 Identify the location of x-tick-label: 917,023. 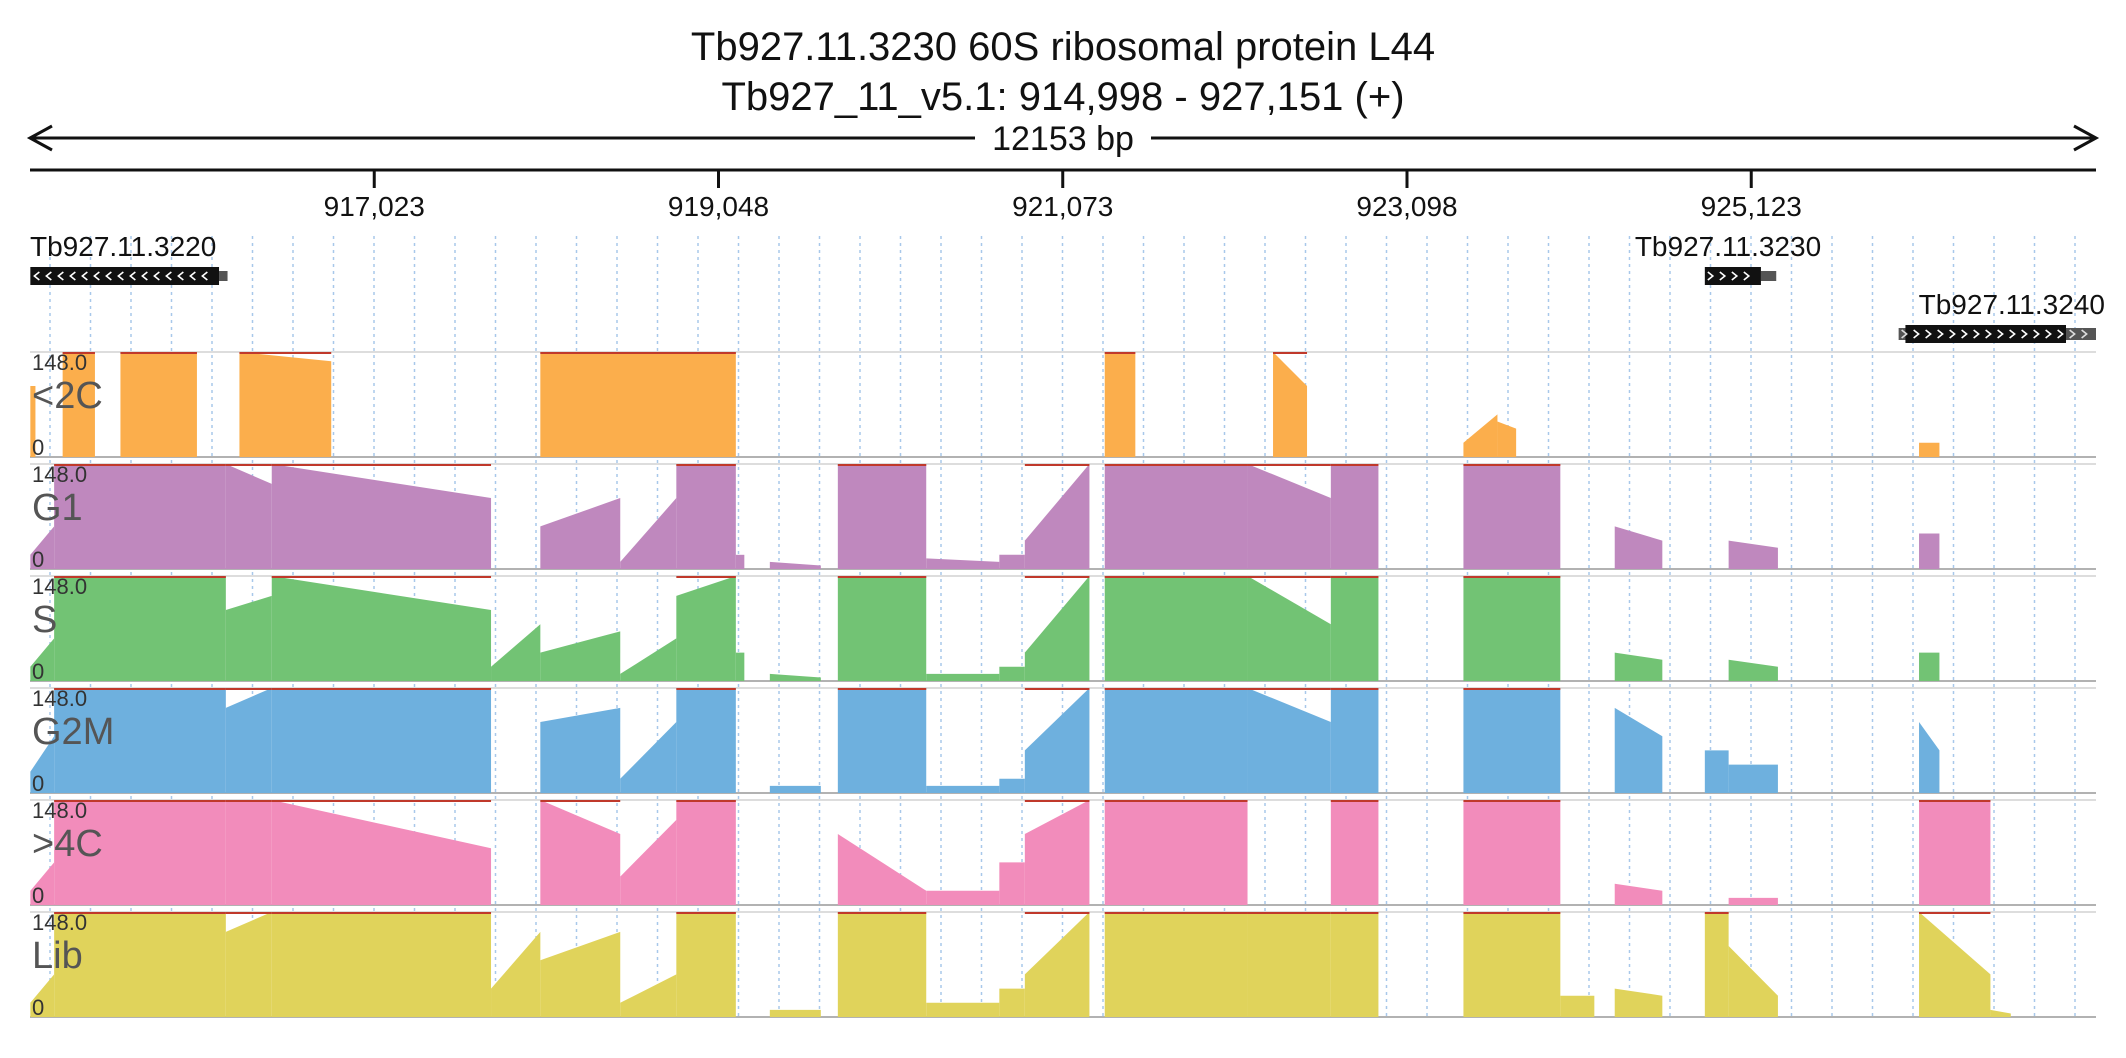
(374, 206).